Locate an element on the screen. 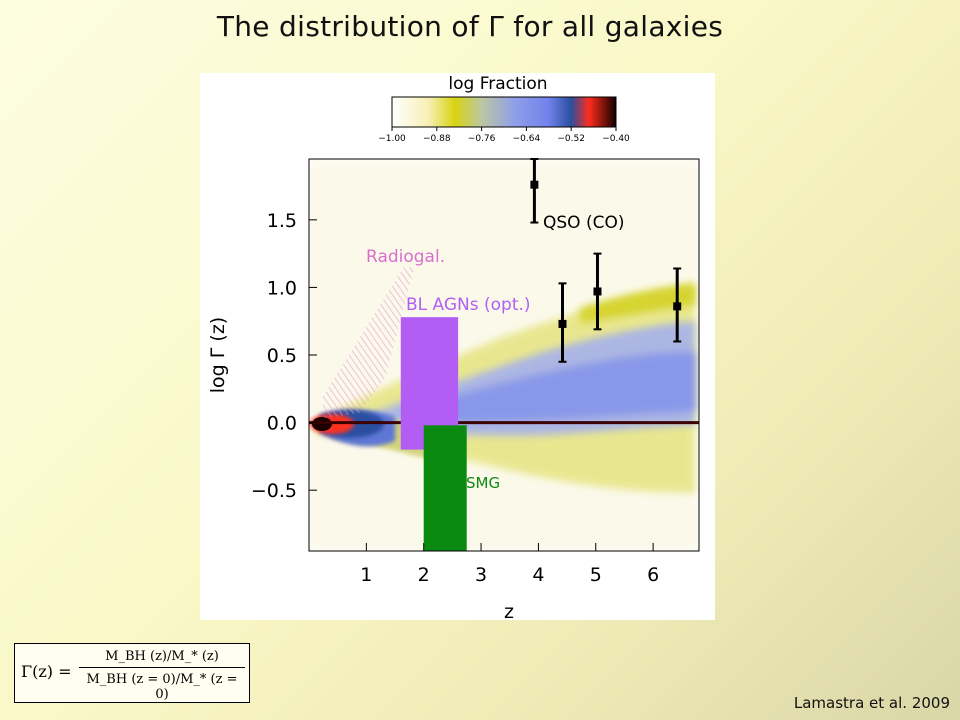 The height and width of the screenshot is (720, 960). citation: Lamastra et al. 2009 is located at coordinates (871, 703).